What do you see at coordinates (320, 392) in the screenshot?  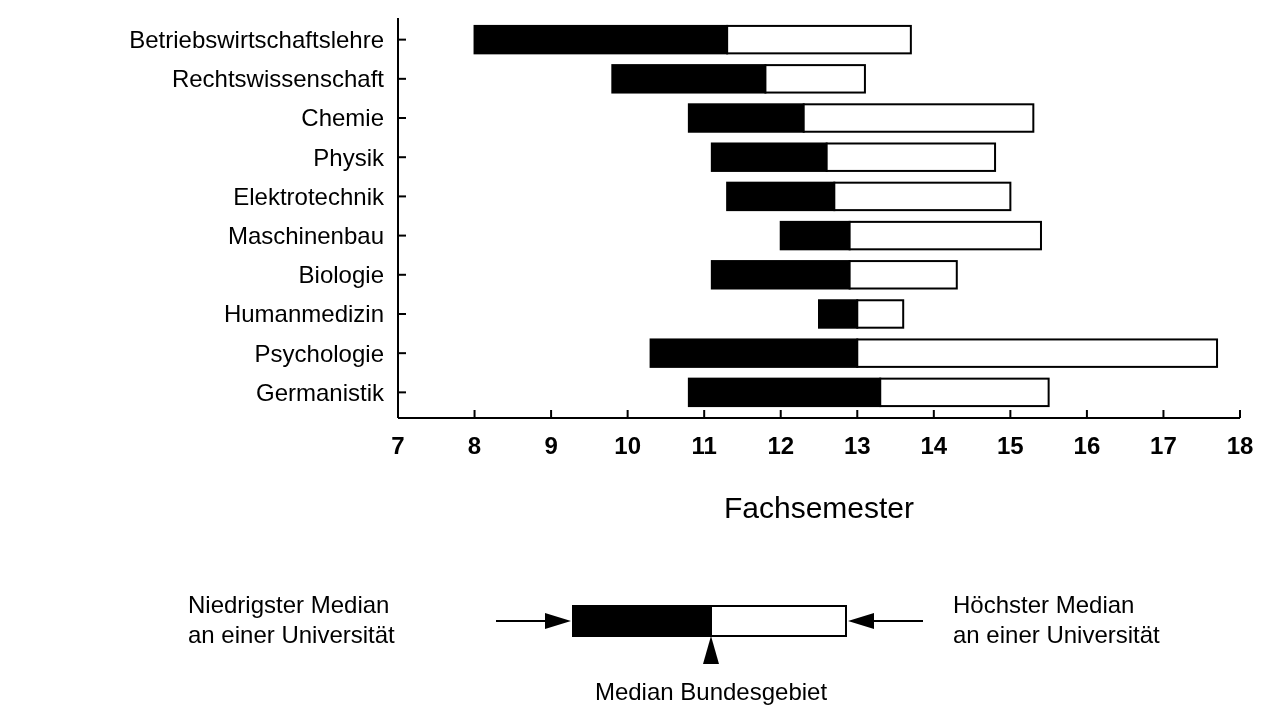 I see `y-tick-label: Germanistik` at bounding box center [320, 392].